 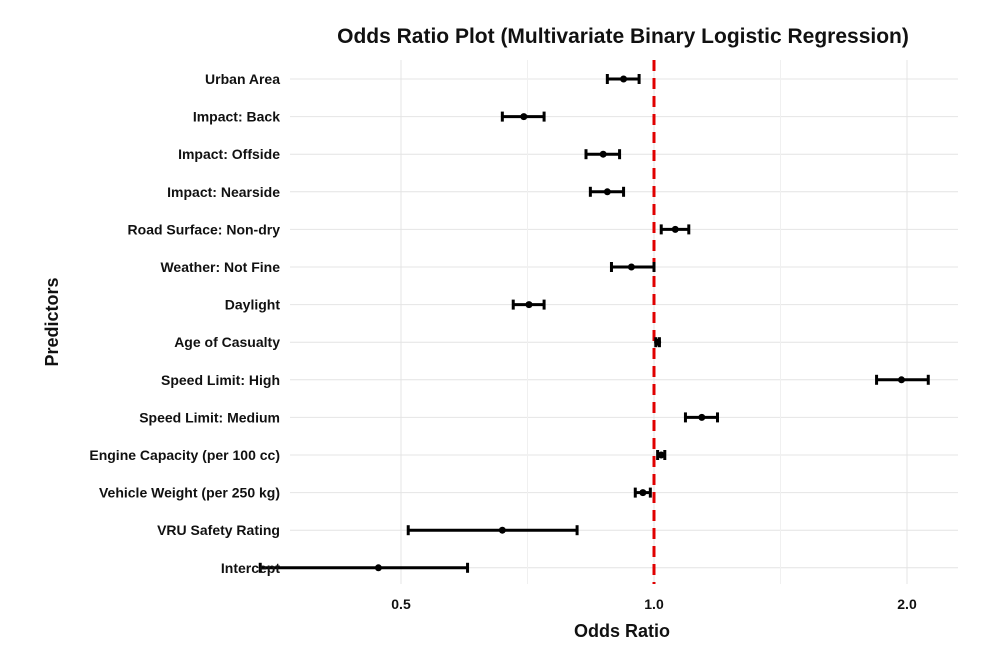 What do you see at coordinates (907, 604) in the screenshot?
I see `x-tick-label: 2.0` at bounding box center [907, 604].